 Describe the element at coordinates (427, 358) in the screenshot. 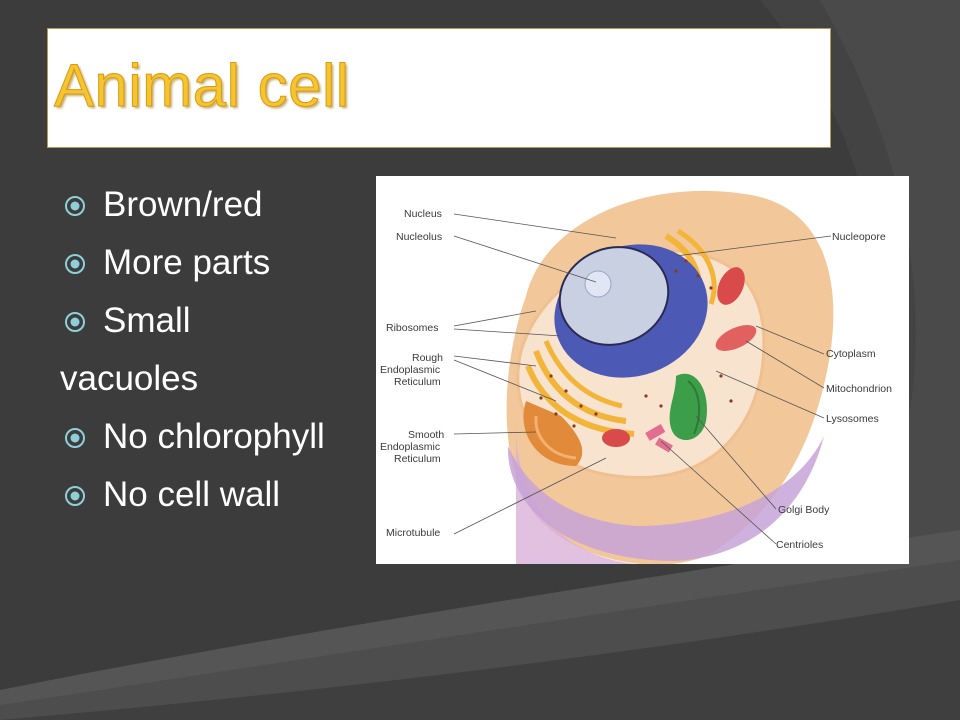

I see `label-rough: Rough` at that location.